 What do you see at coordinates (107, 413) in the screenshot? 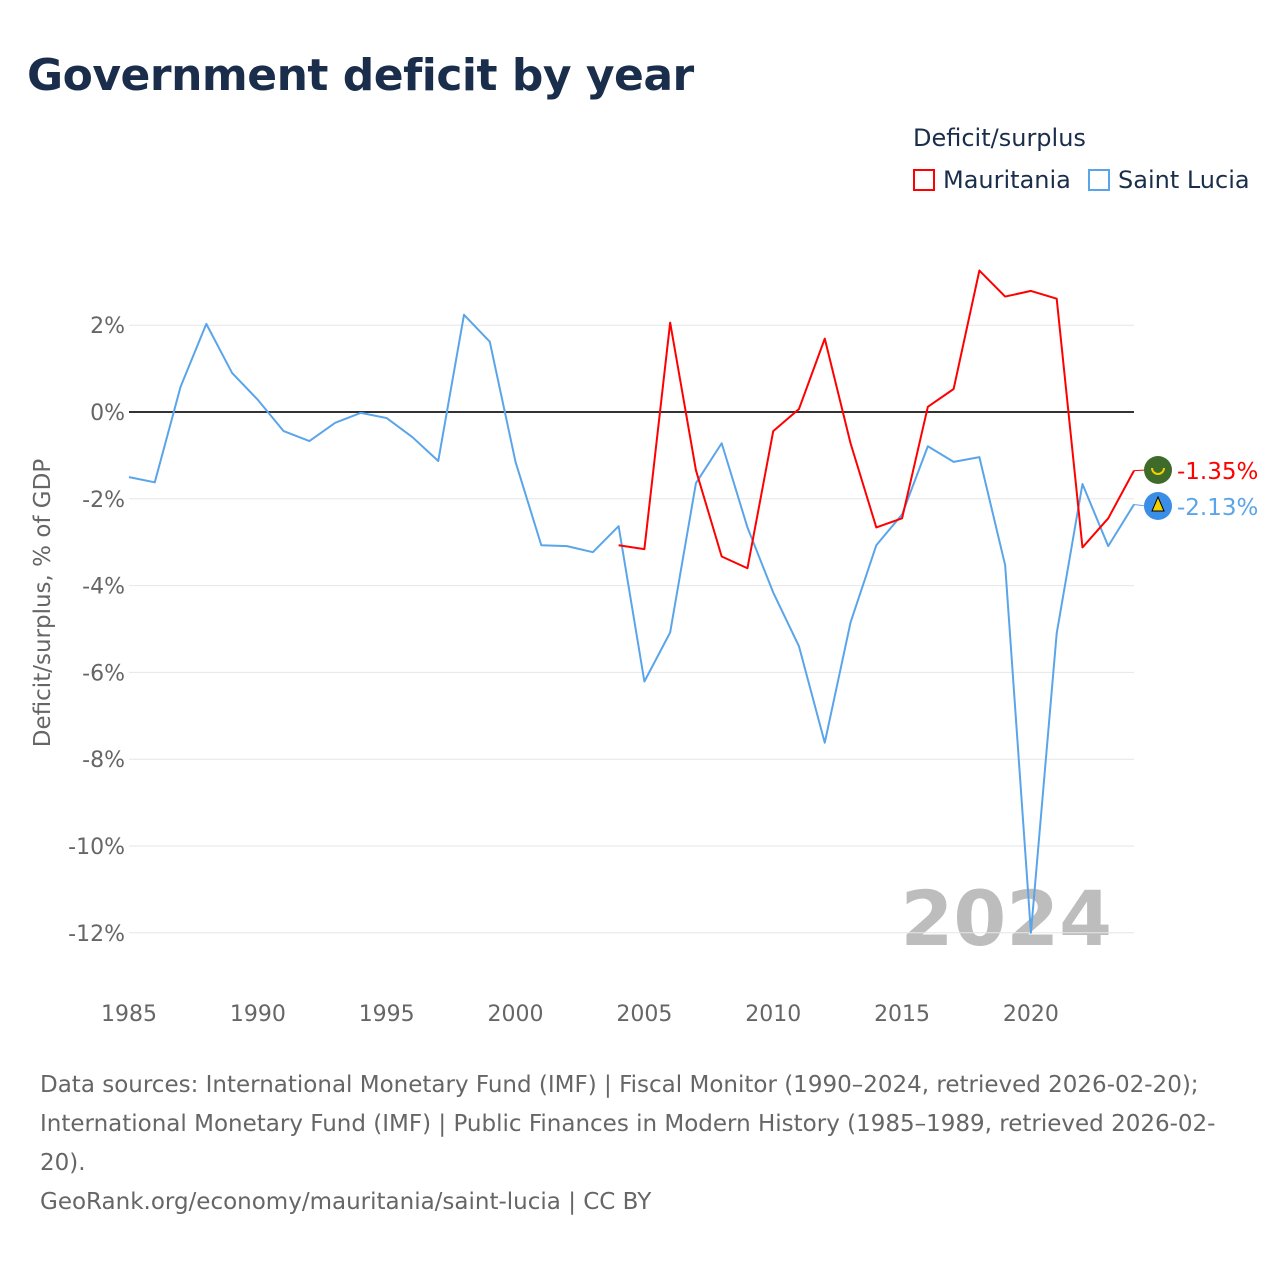
I see `y-tick-label: 0%` at bounding box center [107, 413].